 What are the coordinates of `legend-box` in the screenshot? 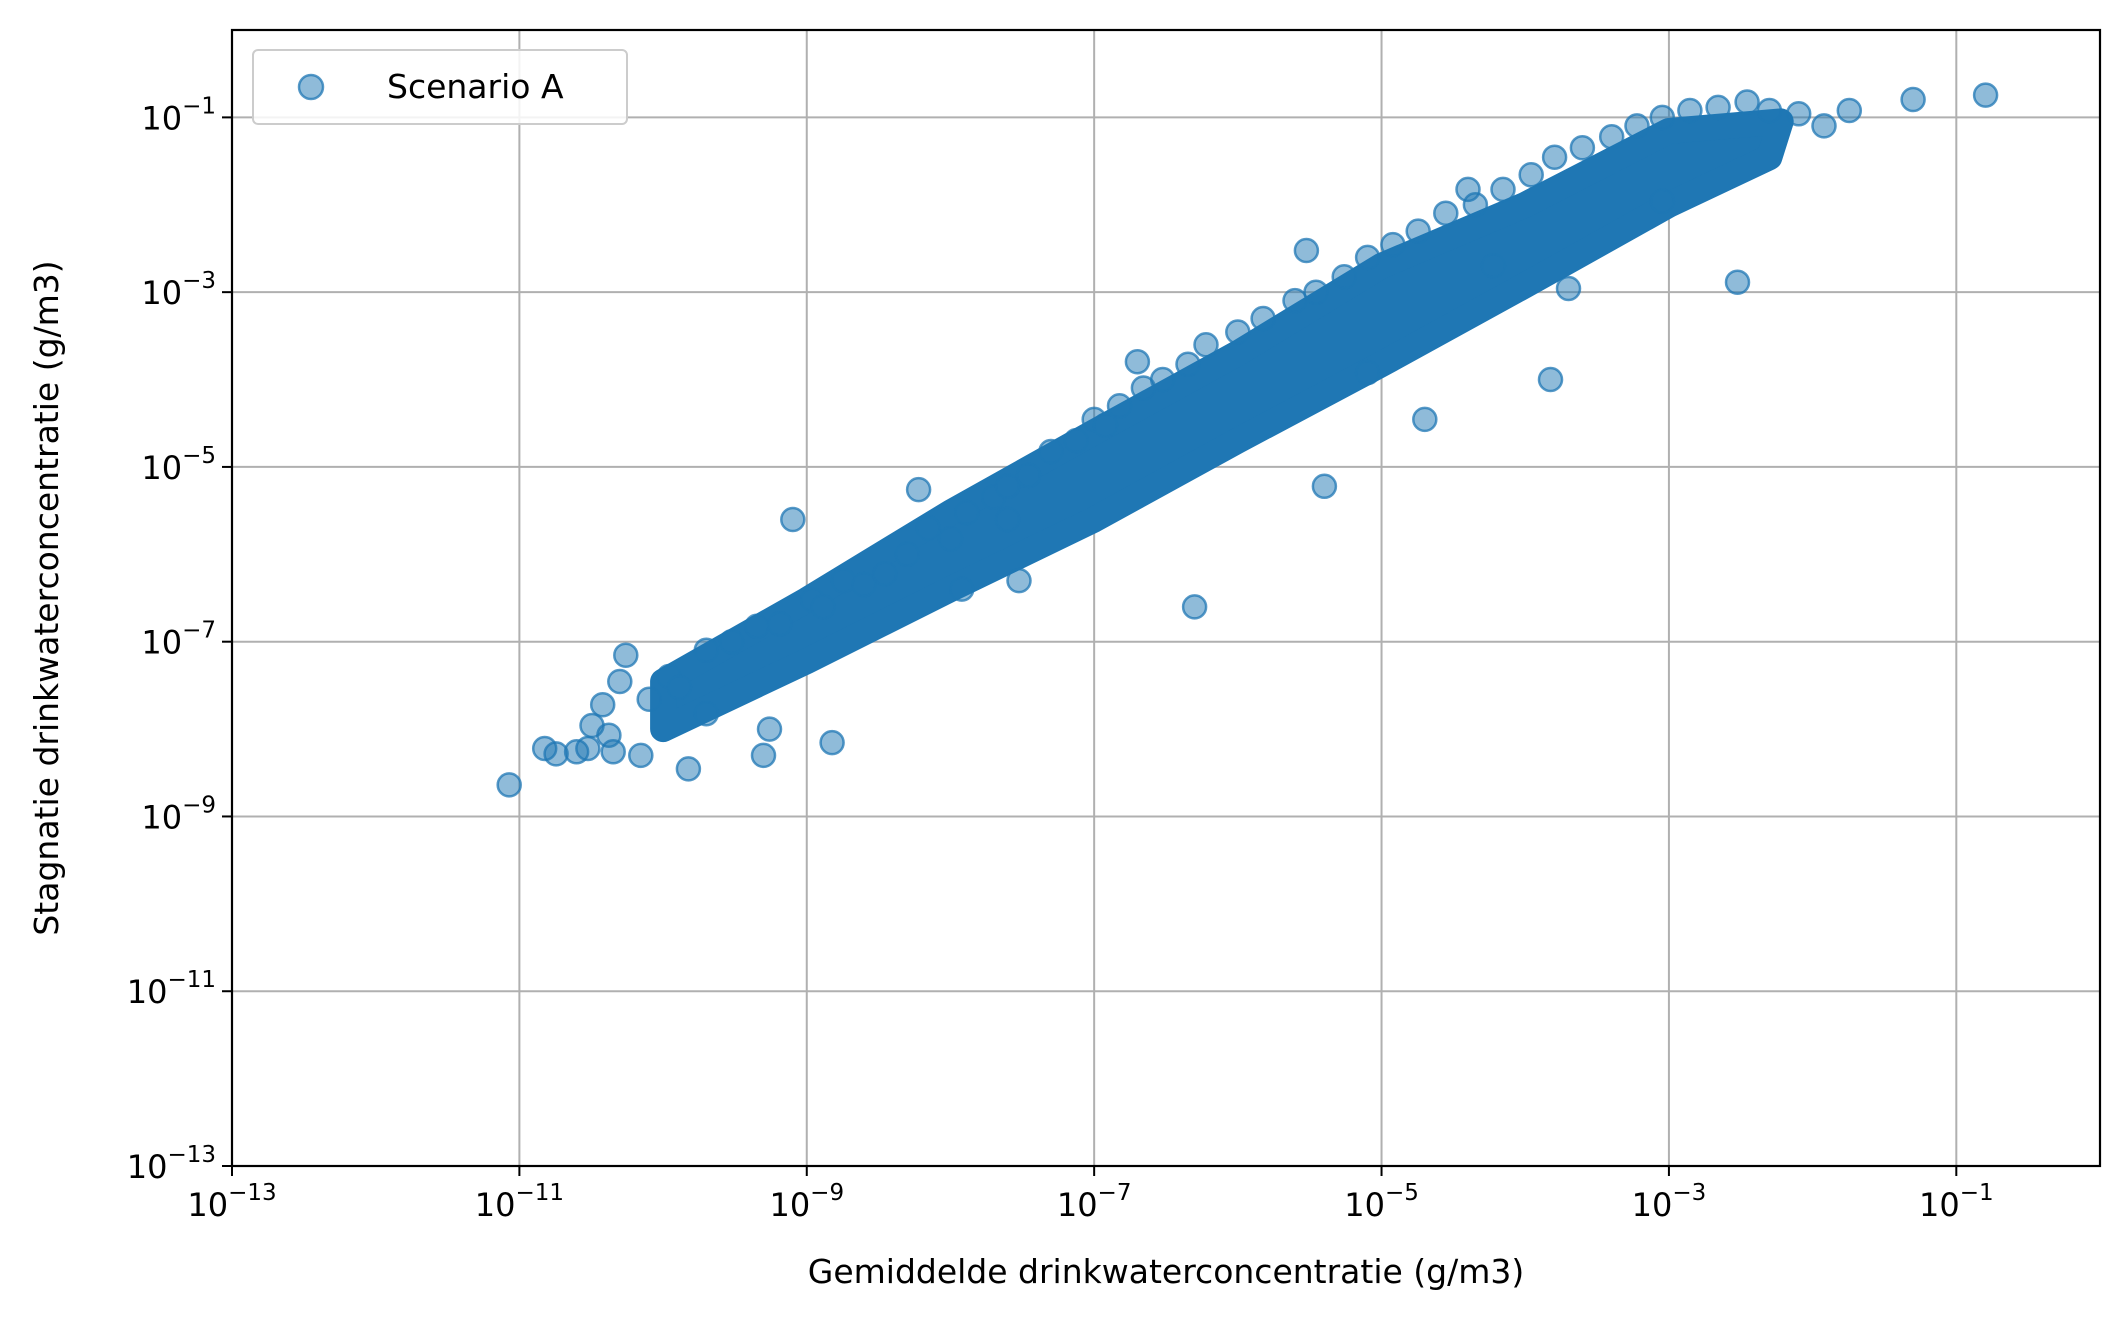 It's located at (440, 87).